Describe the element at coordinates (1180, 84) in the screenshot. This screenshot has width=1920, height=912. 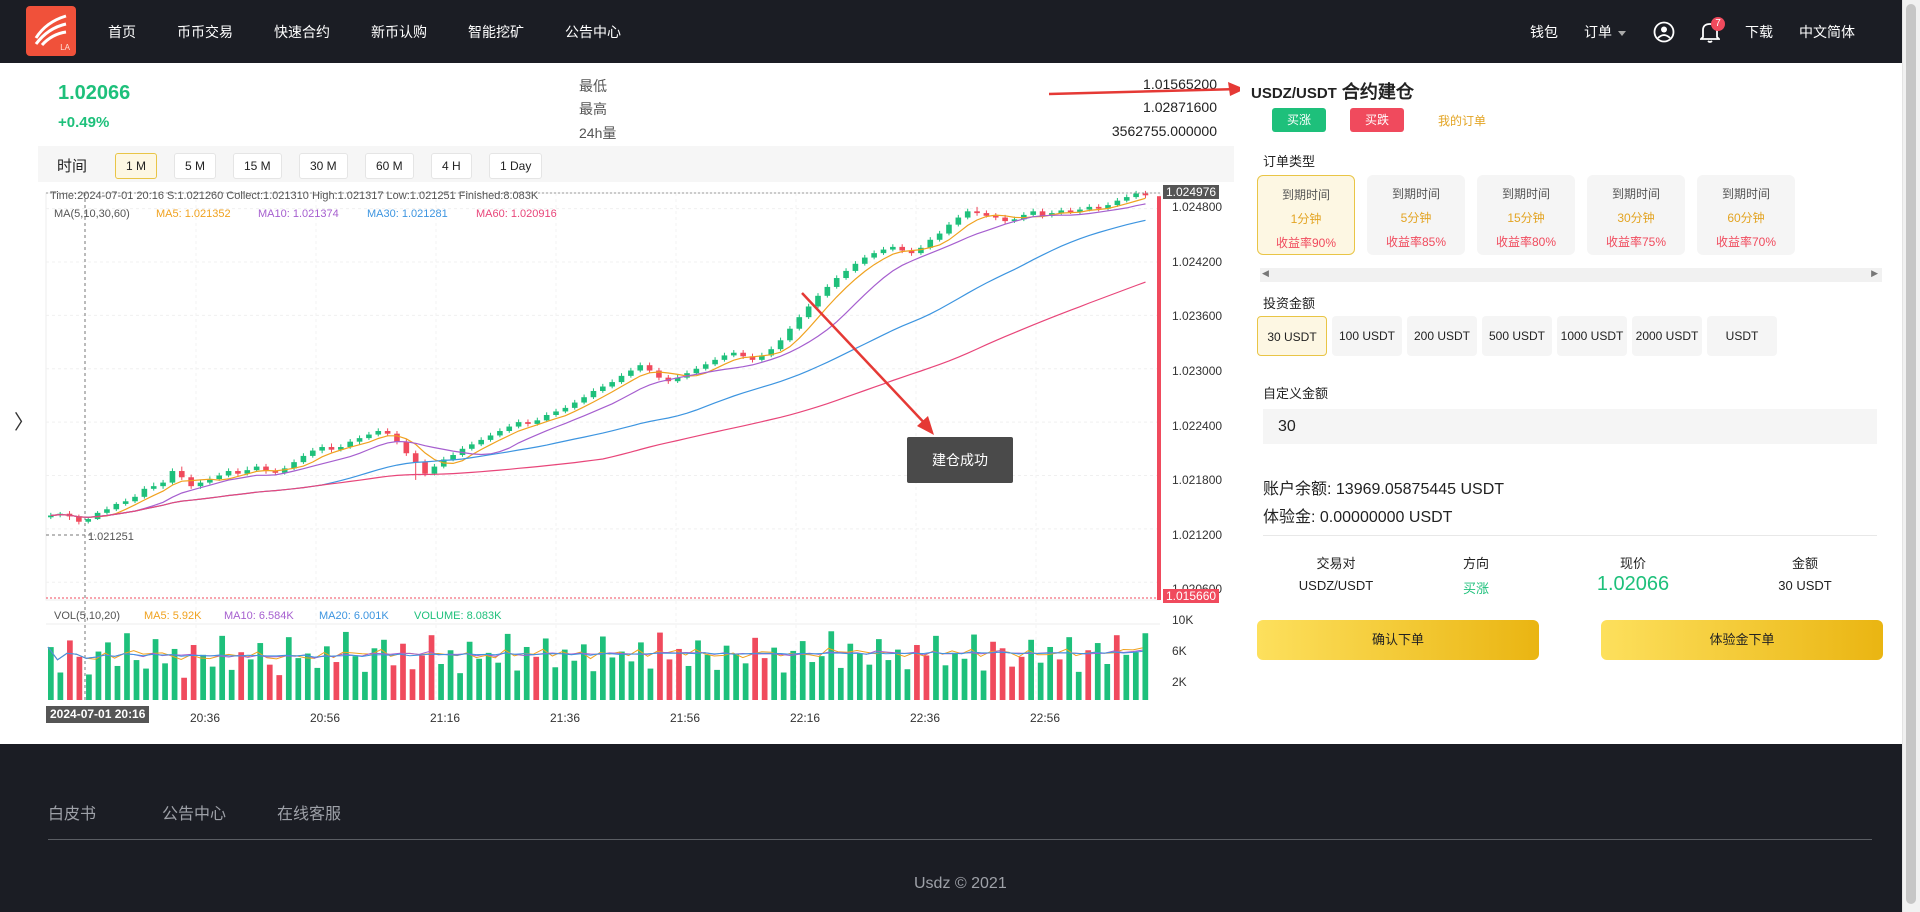
I see `stat-low-value: 1.01565200` at that location.